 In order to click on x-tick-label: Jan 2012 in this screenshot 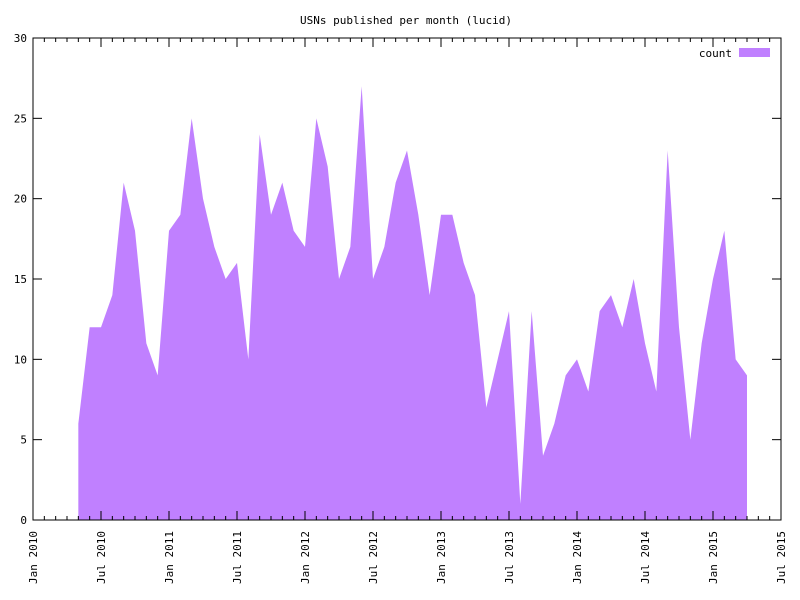, I will do `click(305, 557)`.